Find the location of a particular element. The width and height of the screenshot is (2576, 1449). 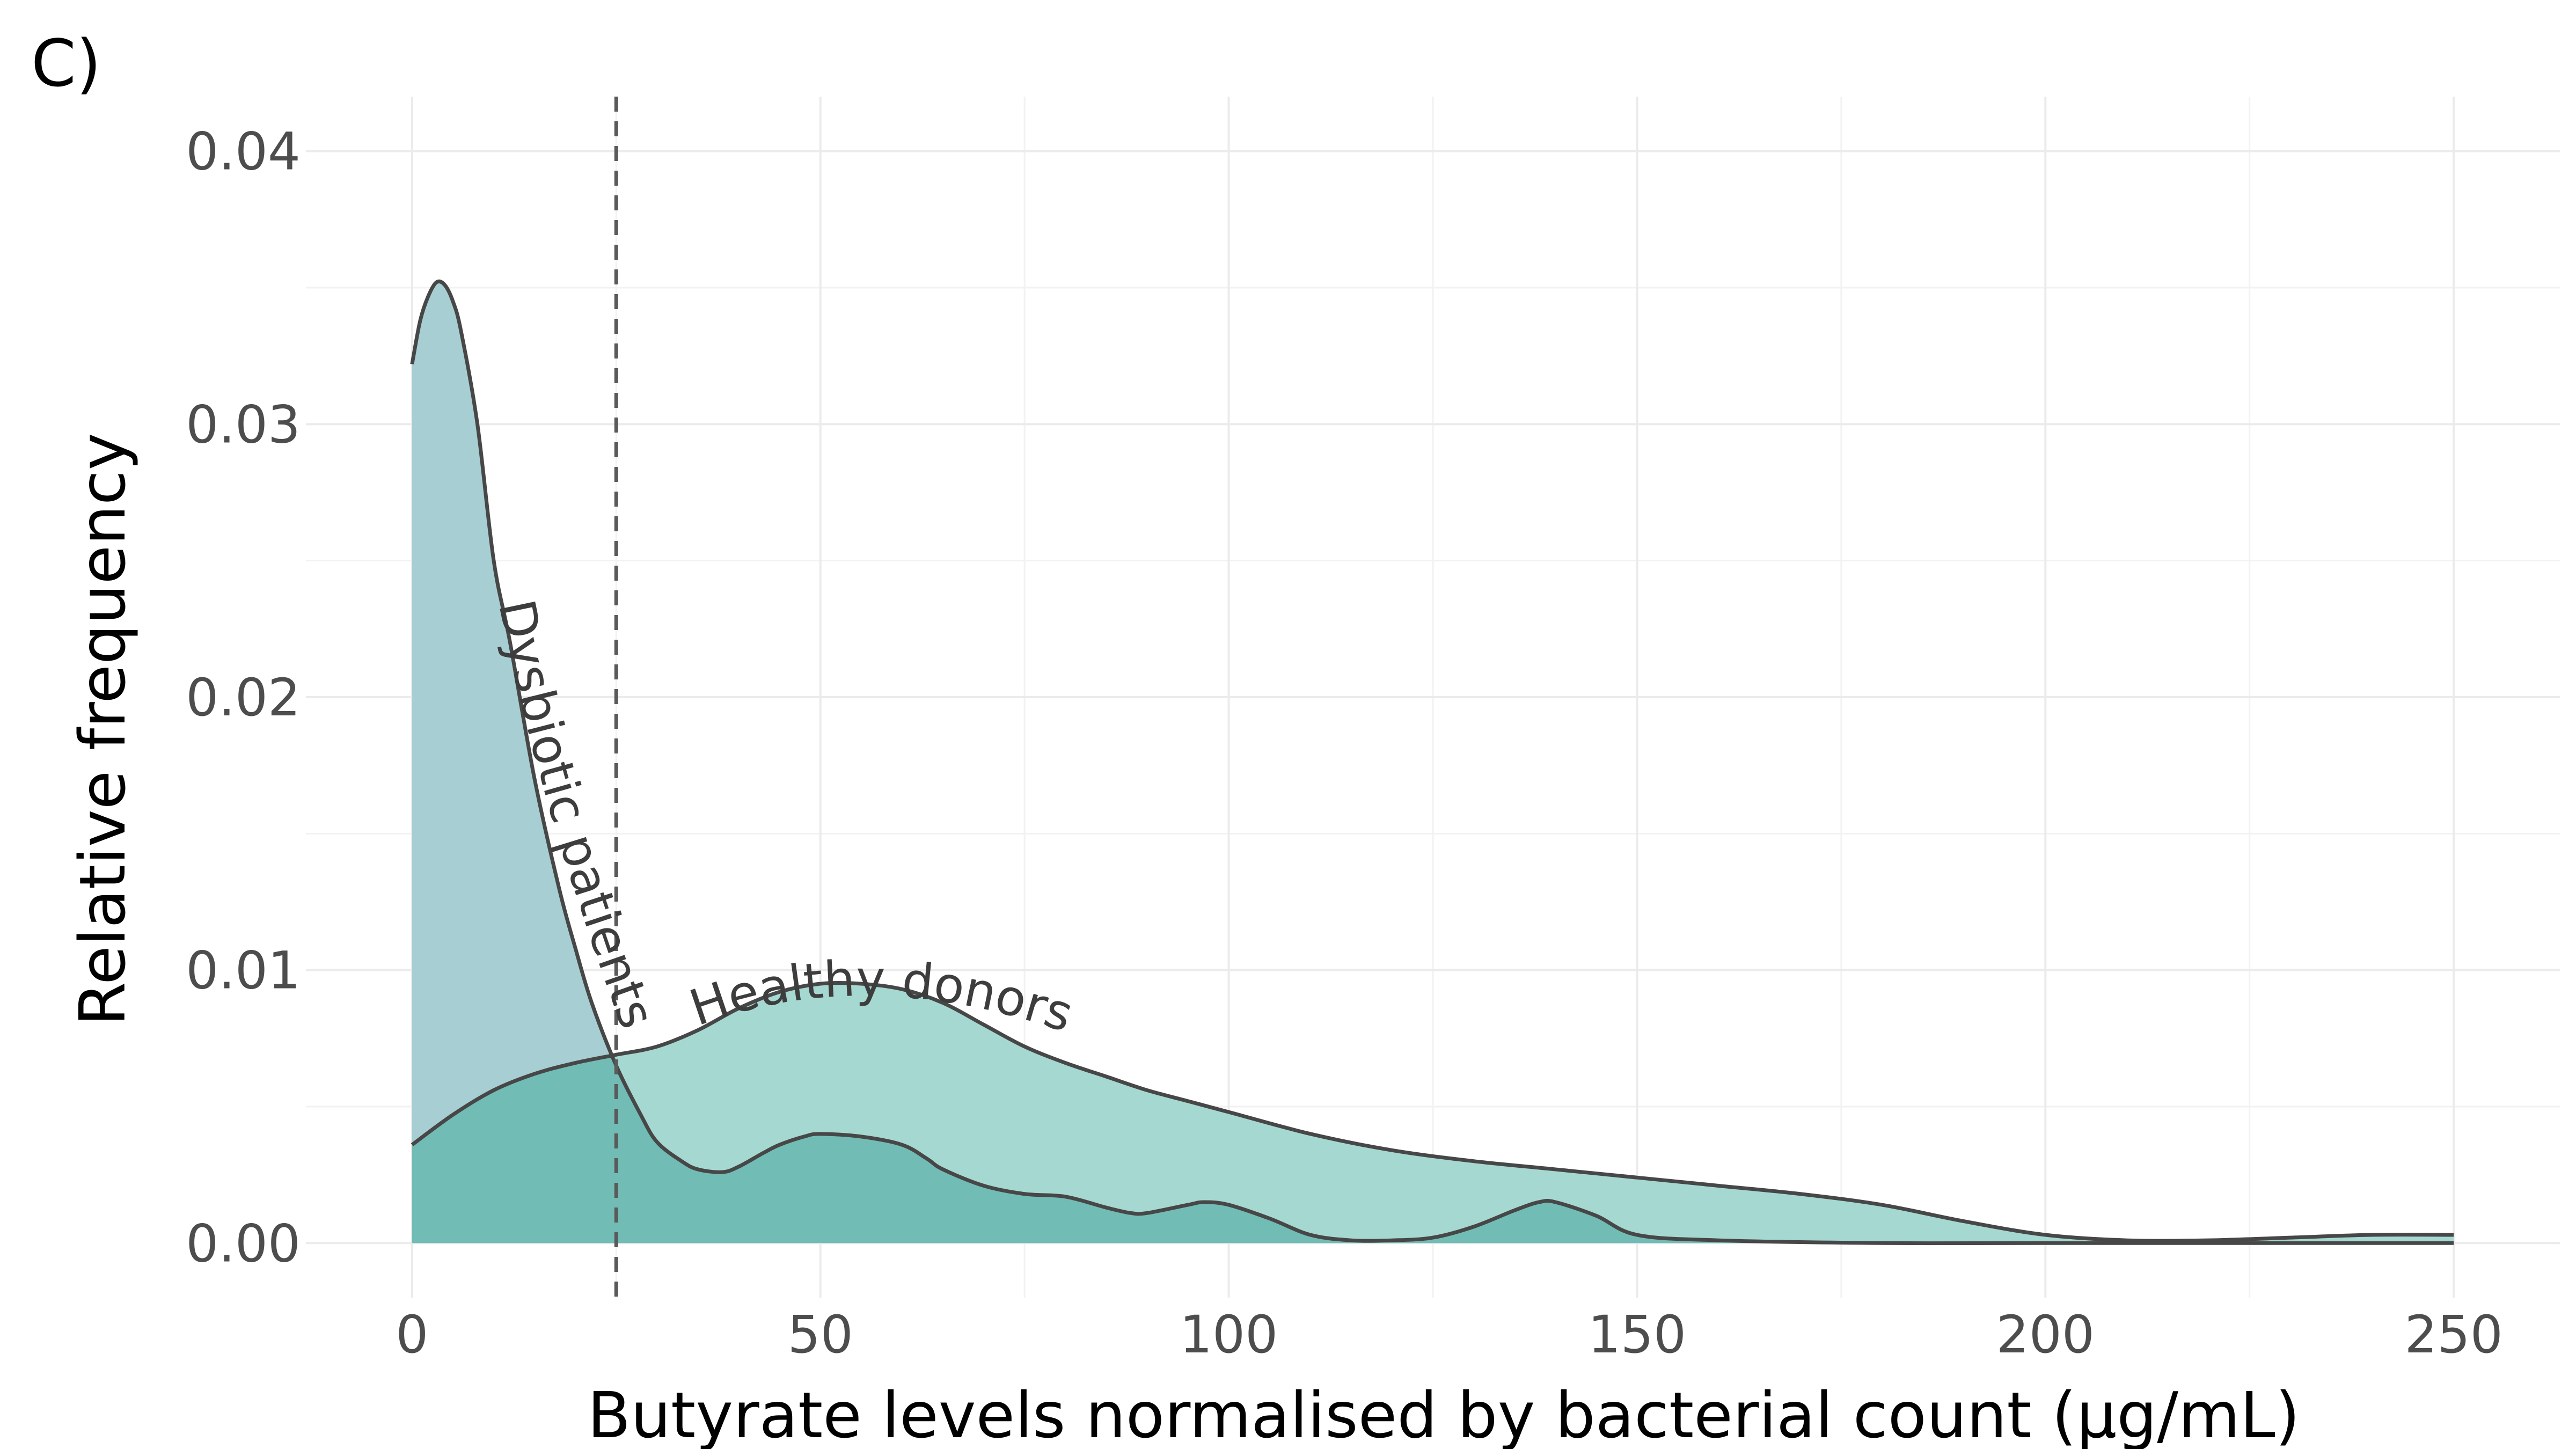

x-tick-label: 0 is located at coordinates (412, 1335).